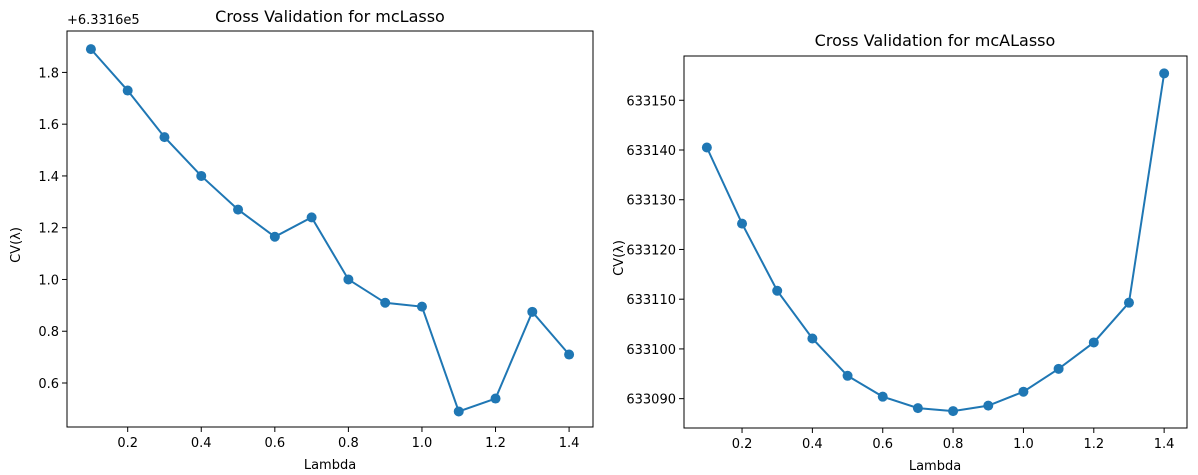  What do you see at coordinates (651, 151) in the screenshot?
I see `y-tick-label: 633140` at bounding box center [651, 151].